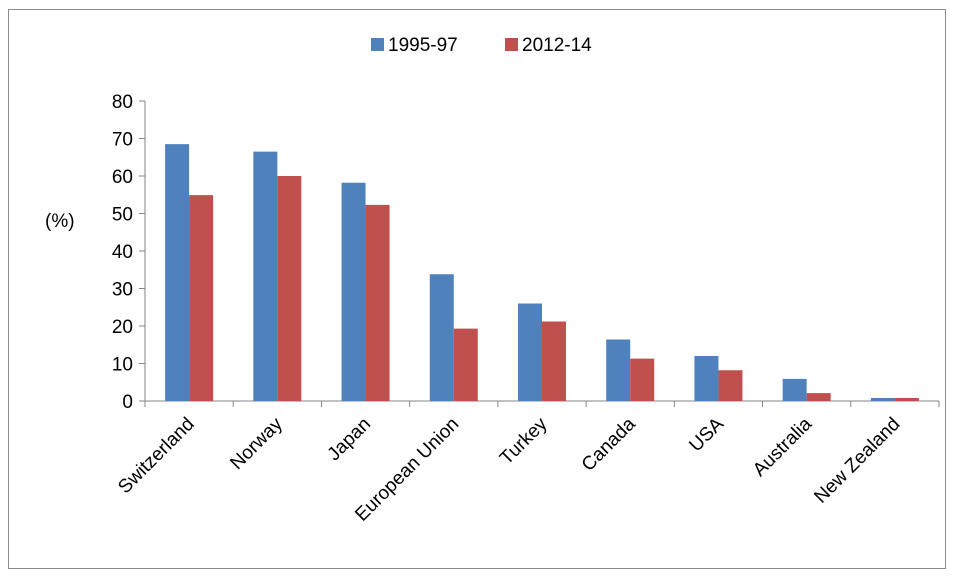 Image resolution: width=956 pixels, height=578 pixels. I want to click on bar-2012-14-canada, so click(642, 379).